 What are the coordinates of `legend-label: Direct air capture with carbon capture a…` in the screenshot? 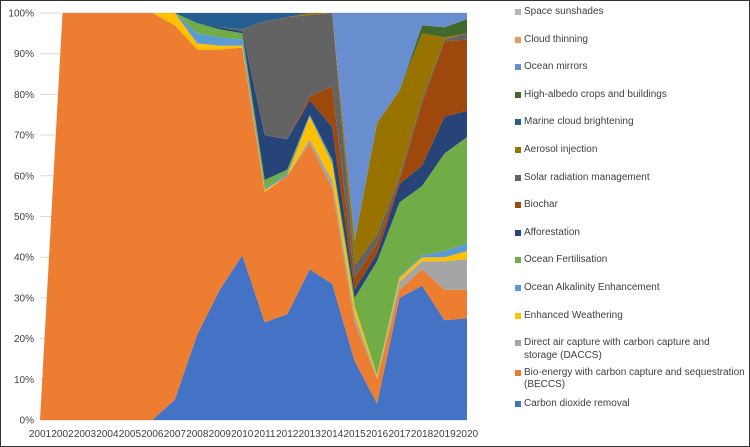 It's located at (617, 349).